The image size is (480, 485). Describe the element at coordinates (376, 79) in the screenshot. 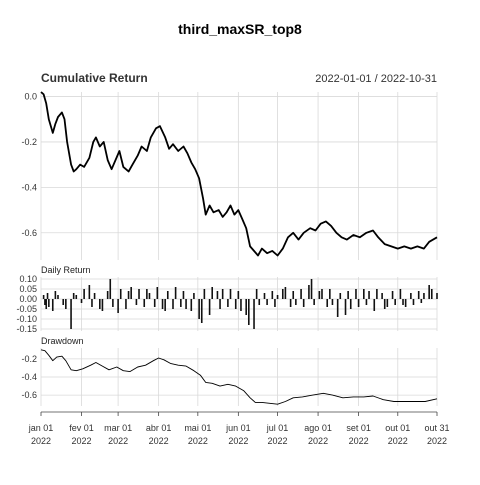

I see `date-range-label: 2022-01-01 / 2022-10-31` at that location.